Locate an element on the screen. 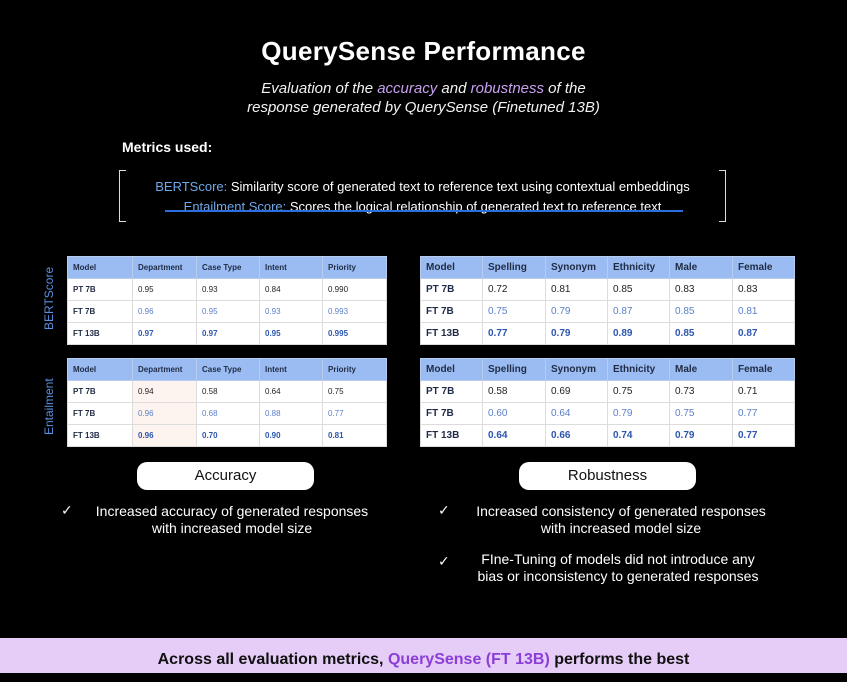  table-row: FT 7B 0.75 0.79 0.87 0.85 0.81 is located at coordinates (607, 311).